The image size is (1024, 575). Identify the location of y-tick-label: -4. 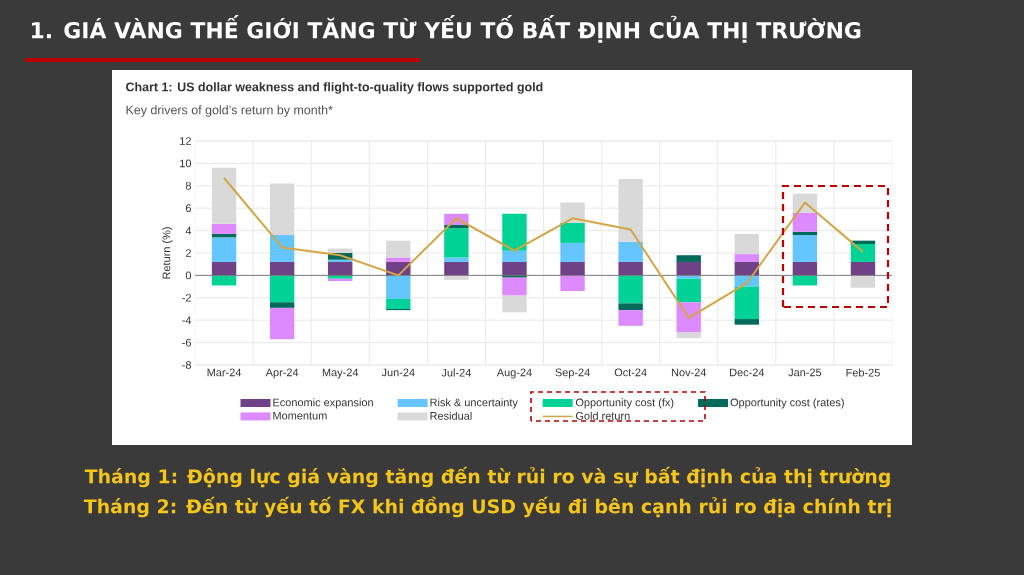
(187, 320).